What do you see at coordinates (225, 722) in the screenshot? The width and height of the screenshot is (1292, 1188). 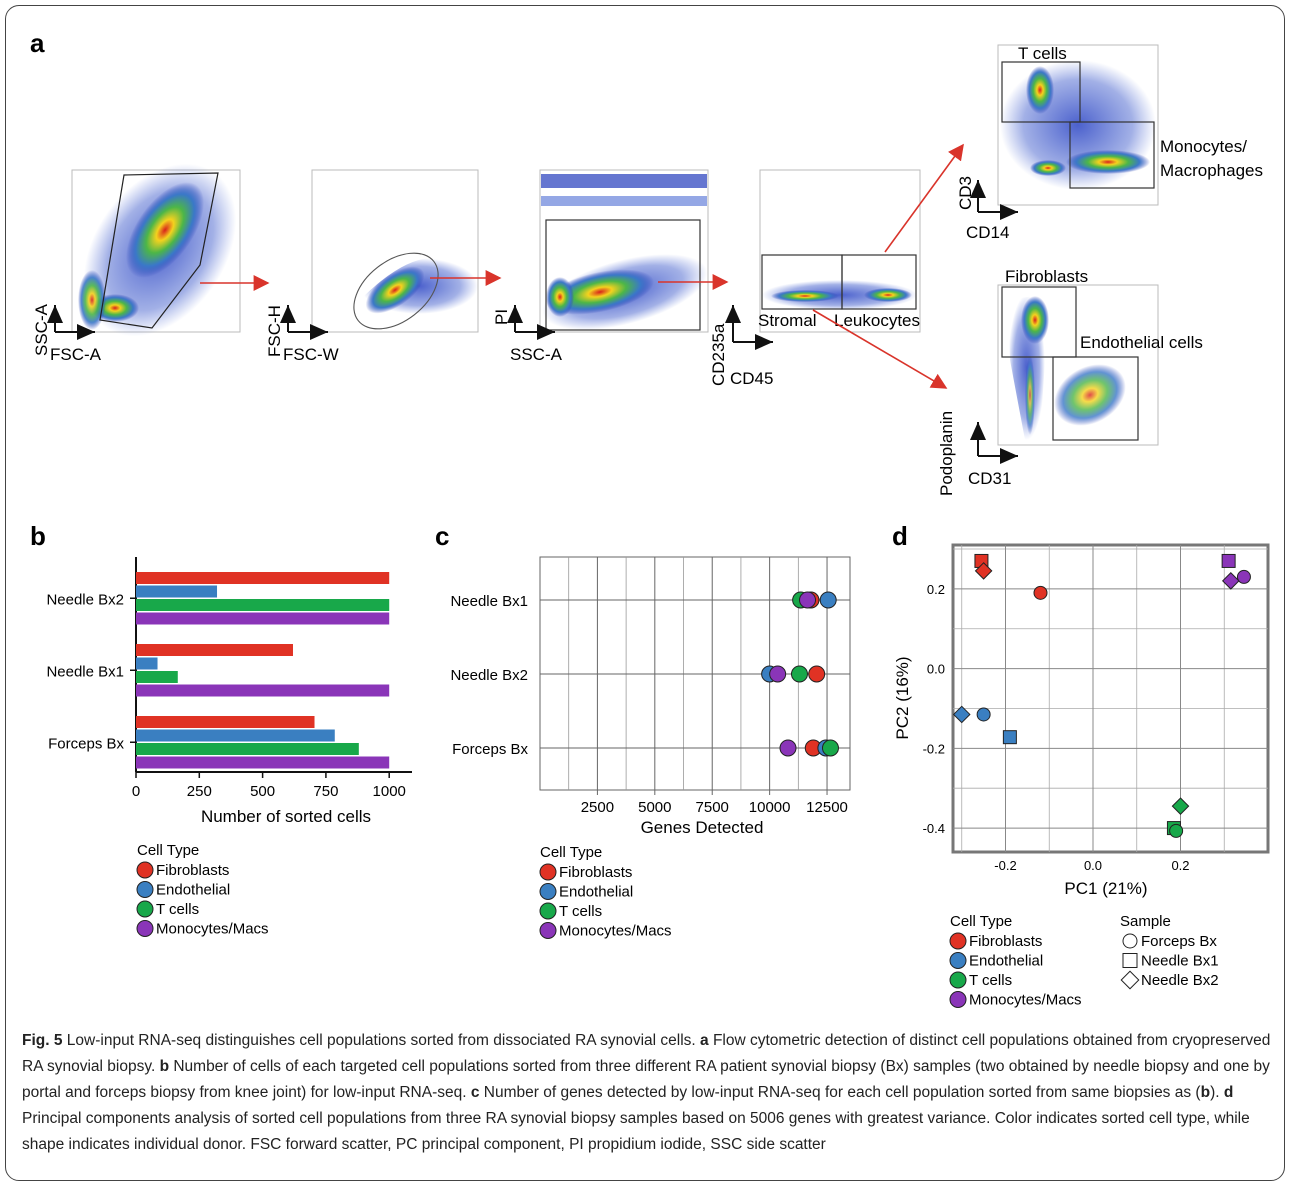 I see `bar-forceps-bx-fibroblasts` at bounding box center [225, 722].